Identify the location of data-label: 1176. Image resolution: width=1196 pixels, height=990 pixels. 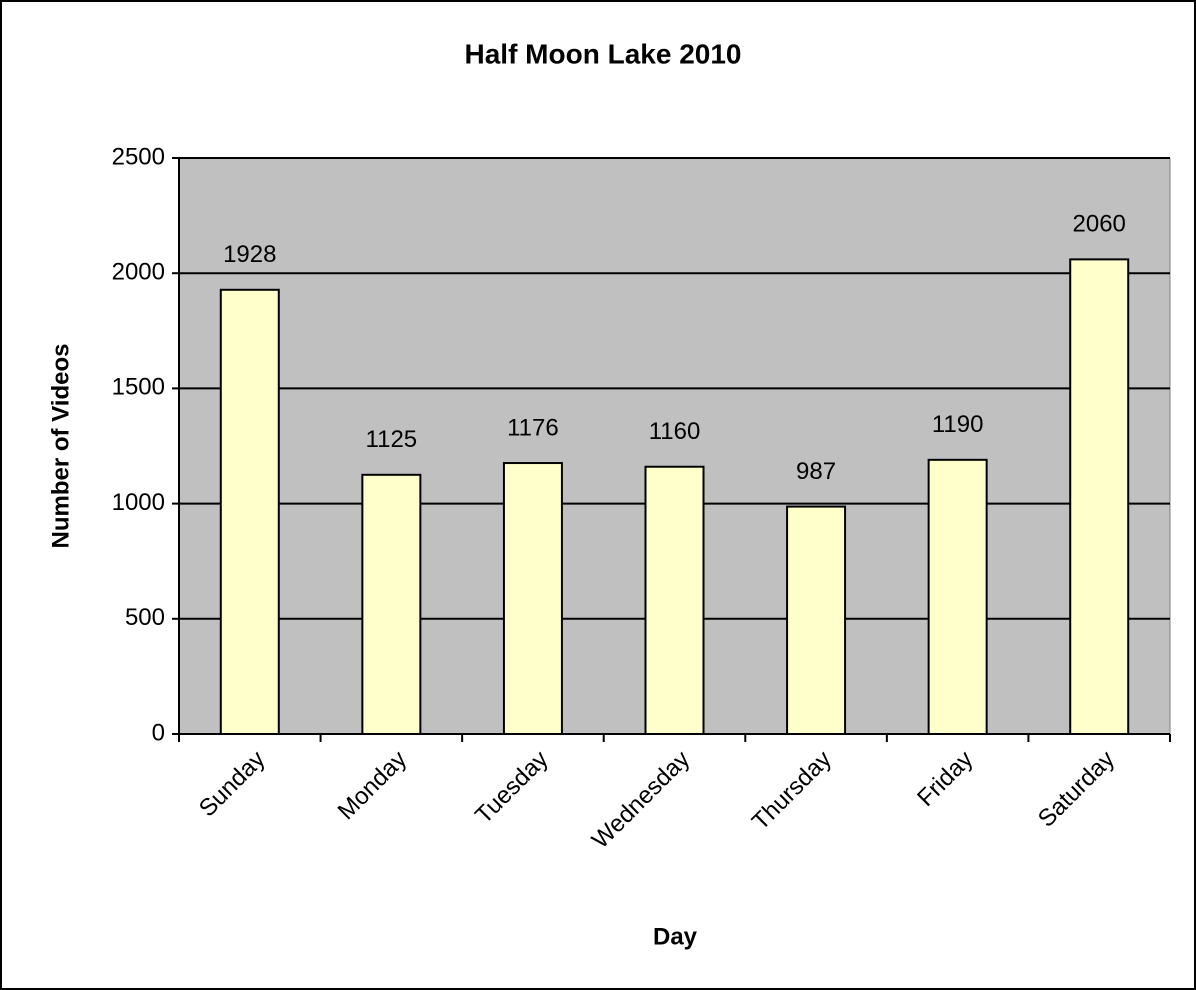
(533, 427).